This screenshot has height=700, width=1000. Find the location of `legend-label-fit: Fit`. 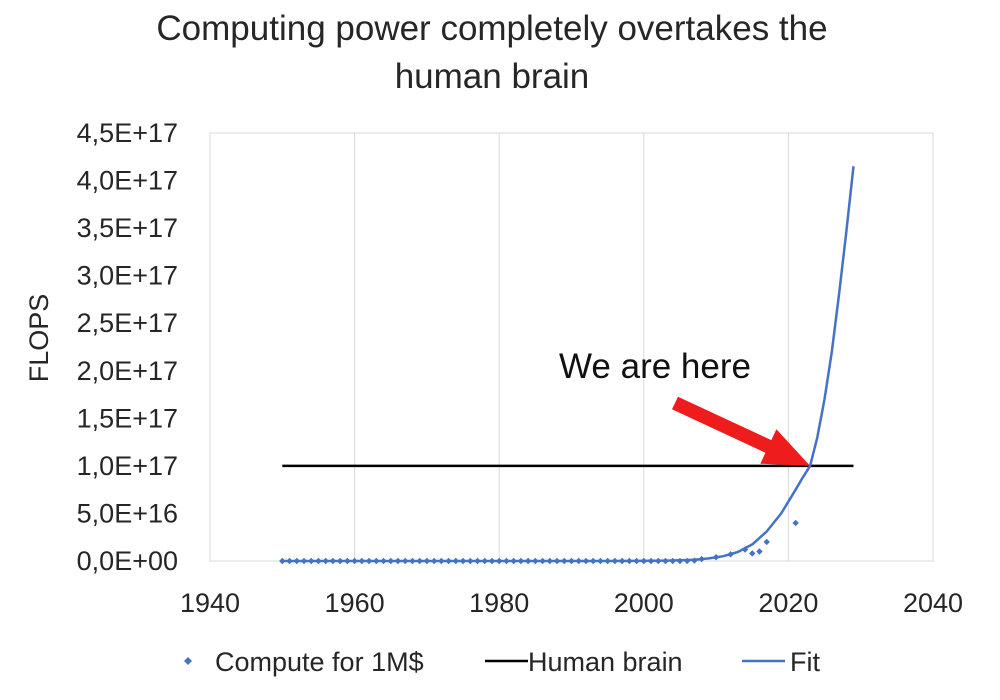

legend-label-fit: Fit is located at coordinates (805, 662).